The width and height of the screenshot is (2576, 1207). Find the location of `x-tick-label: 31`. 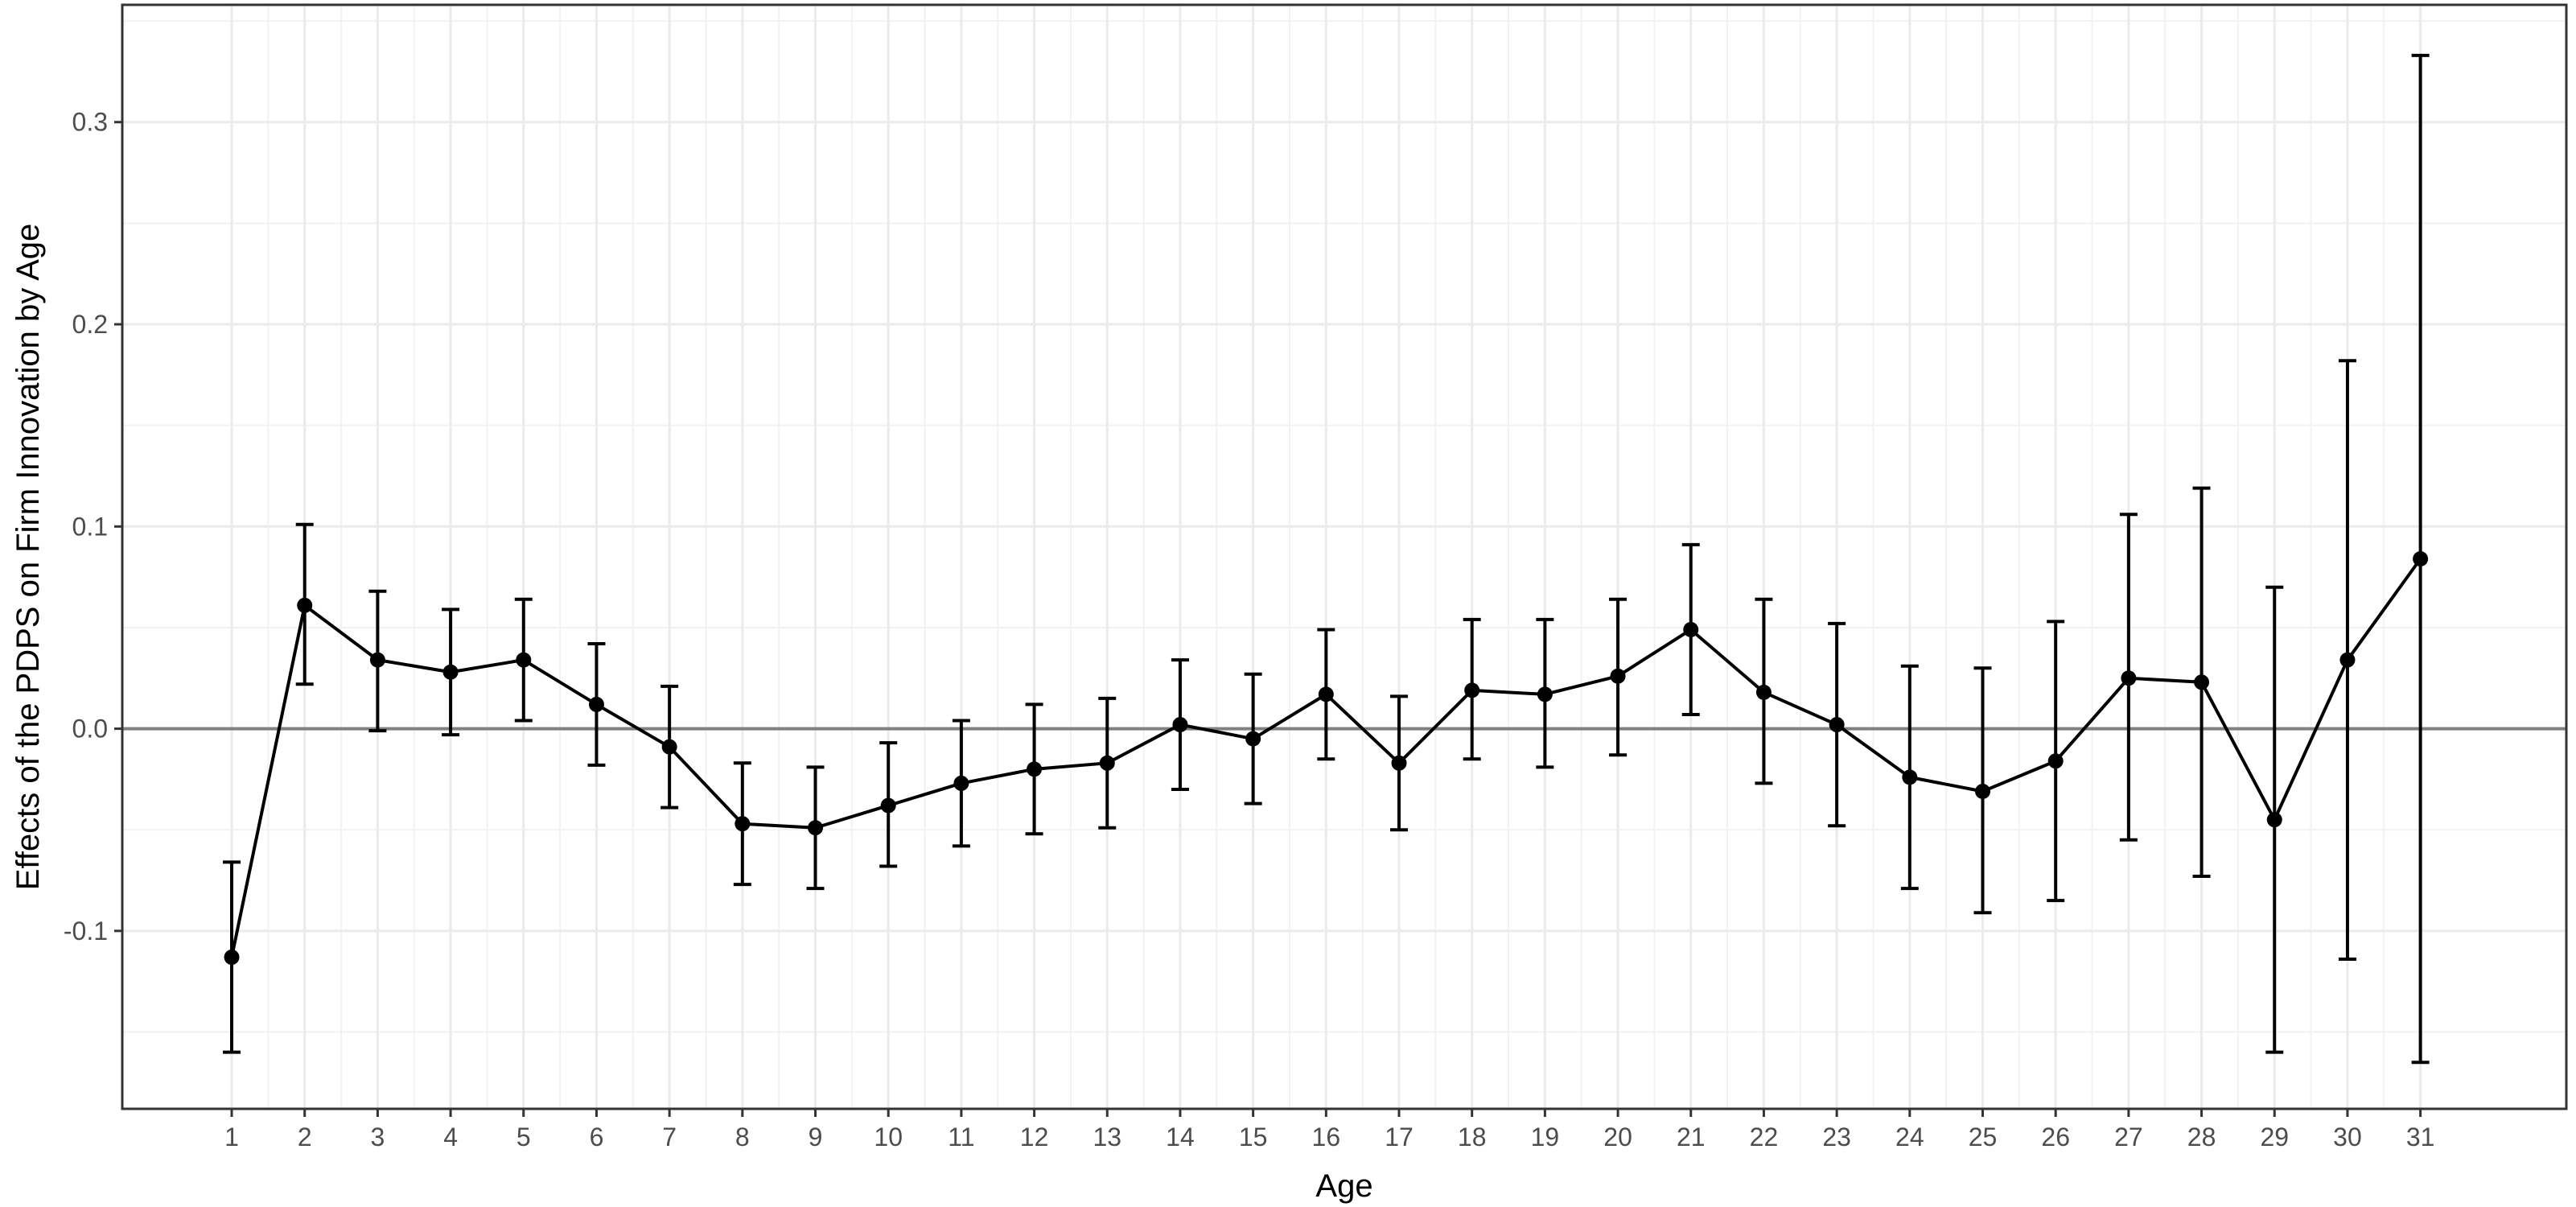

x-tick-label: 31 is located at coordinates (2420, 1137).